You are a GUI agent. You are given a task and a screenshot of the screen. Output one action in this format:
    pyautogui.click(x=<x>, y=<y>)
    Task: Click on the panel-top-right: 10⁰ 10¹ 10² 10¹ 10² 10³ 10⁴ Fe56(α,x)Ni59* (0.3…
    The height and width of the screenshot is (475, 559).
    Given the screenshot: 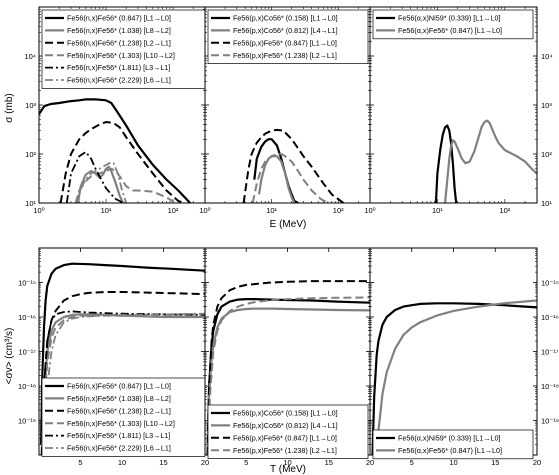 What is the action you would take?
    pyautogui.click(x=458, y=110)
    